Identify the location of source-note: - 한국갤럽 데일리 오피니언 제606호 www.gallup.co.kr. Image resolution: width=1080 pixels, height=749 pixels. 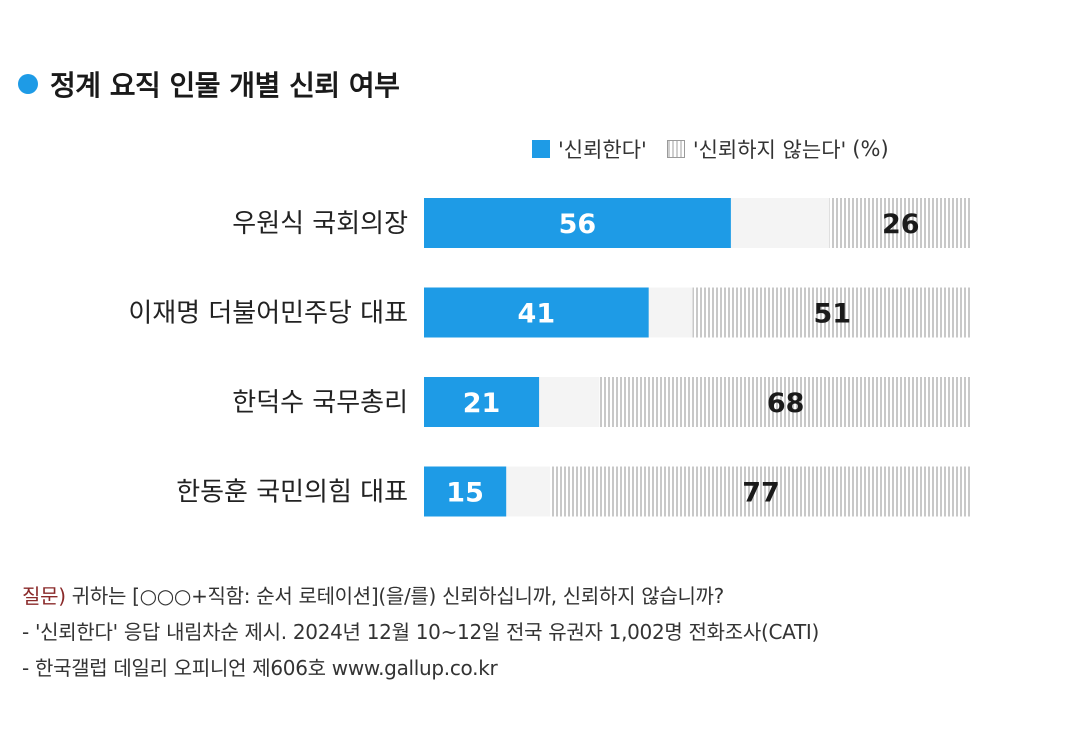
(260, 668).